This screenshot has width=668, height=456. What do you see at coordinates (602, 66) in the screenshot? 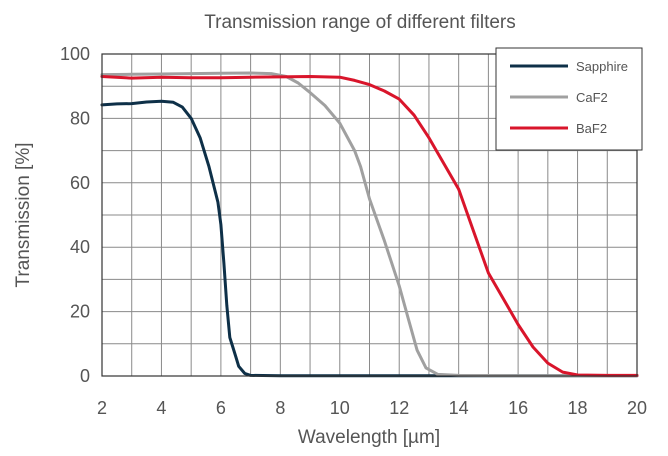
I see `legend-label-sapphire: Sapphire` at bounding box center [602, 66].